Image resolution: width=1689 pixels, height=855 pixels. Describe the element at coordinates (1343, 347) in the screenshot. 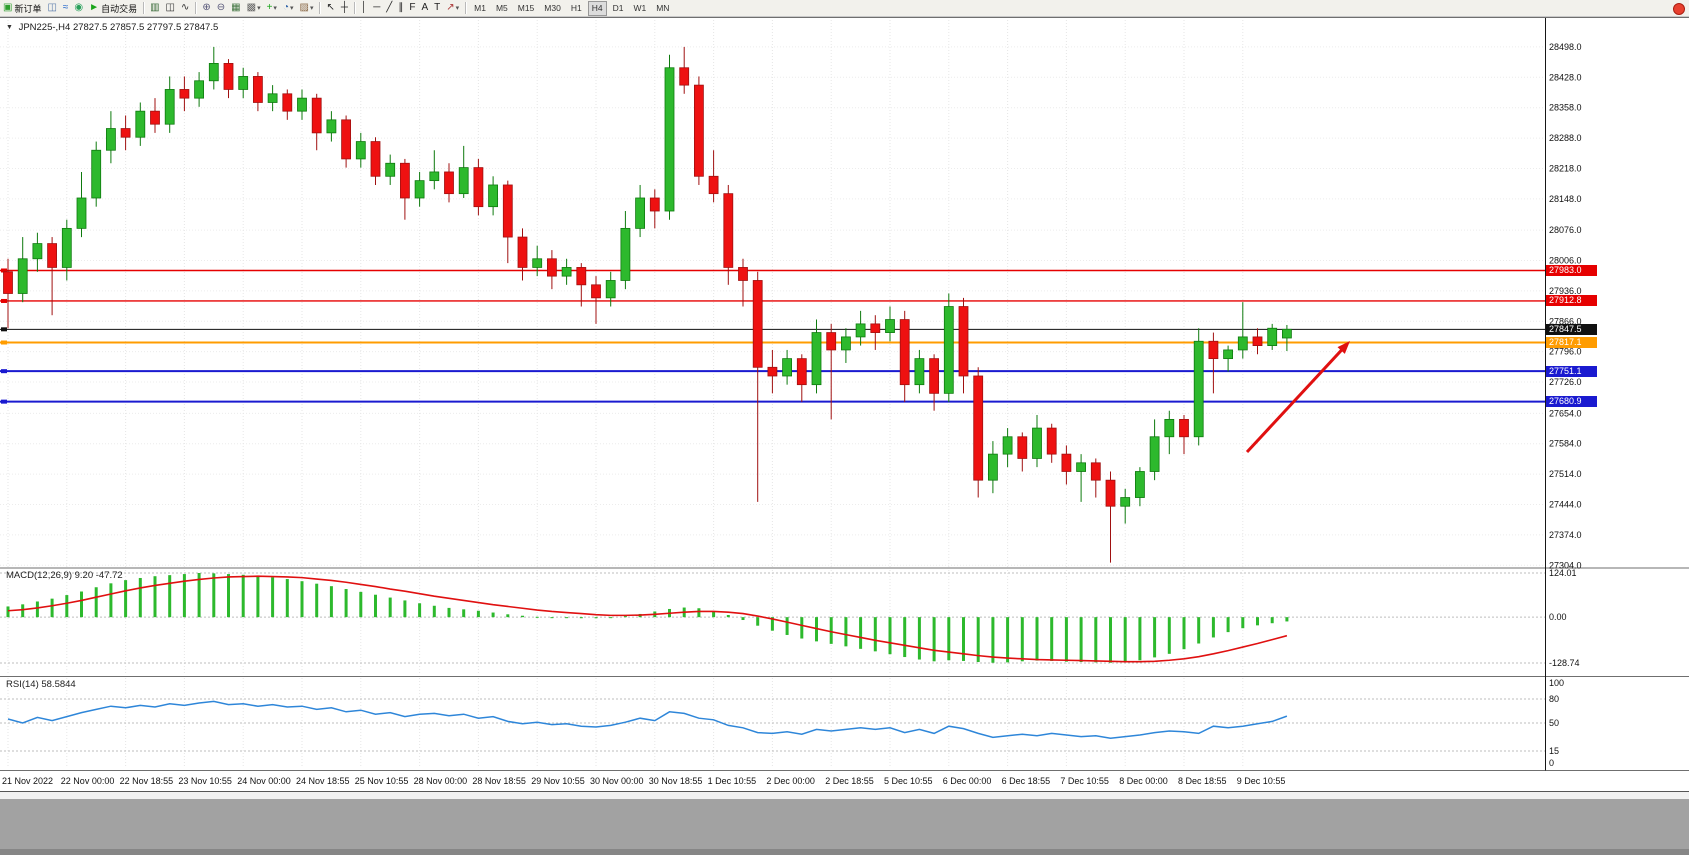

I see `annotation-arrow-head` at that location.